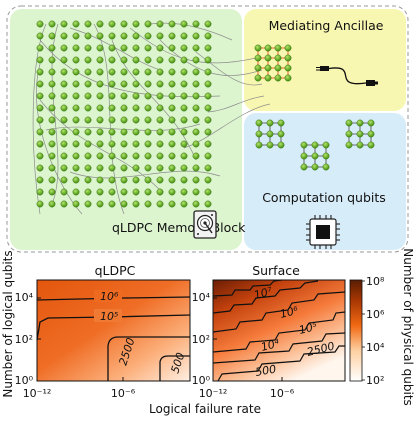  I want to click on chip-icon, so click(323, 232).